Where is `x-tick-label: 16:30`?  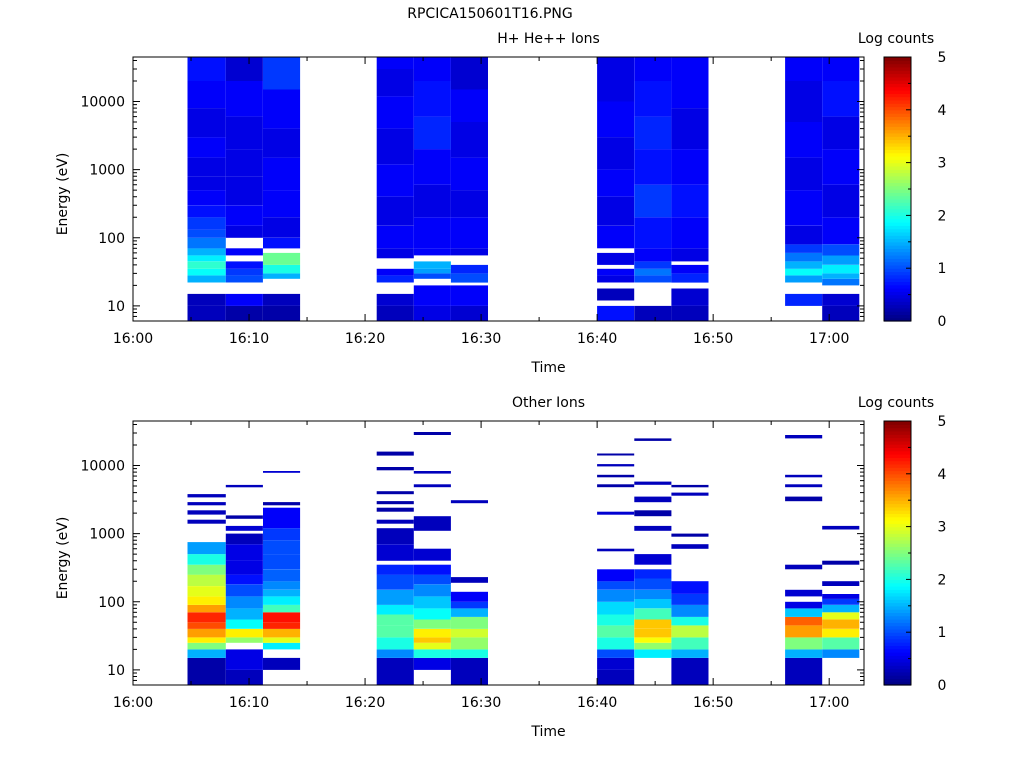
x-tick-label: 16:30 is located at coordinates (481, 339).